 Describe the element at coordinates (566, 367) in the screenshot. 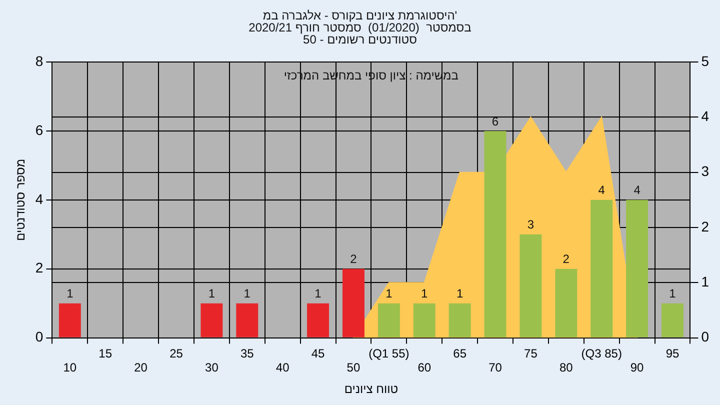

I see `x-tick-label: 80` at that location.